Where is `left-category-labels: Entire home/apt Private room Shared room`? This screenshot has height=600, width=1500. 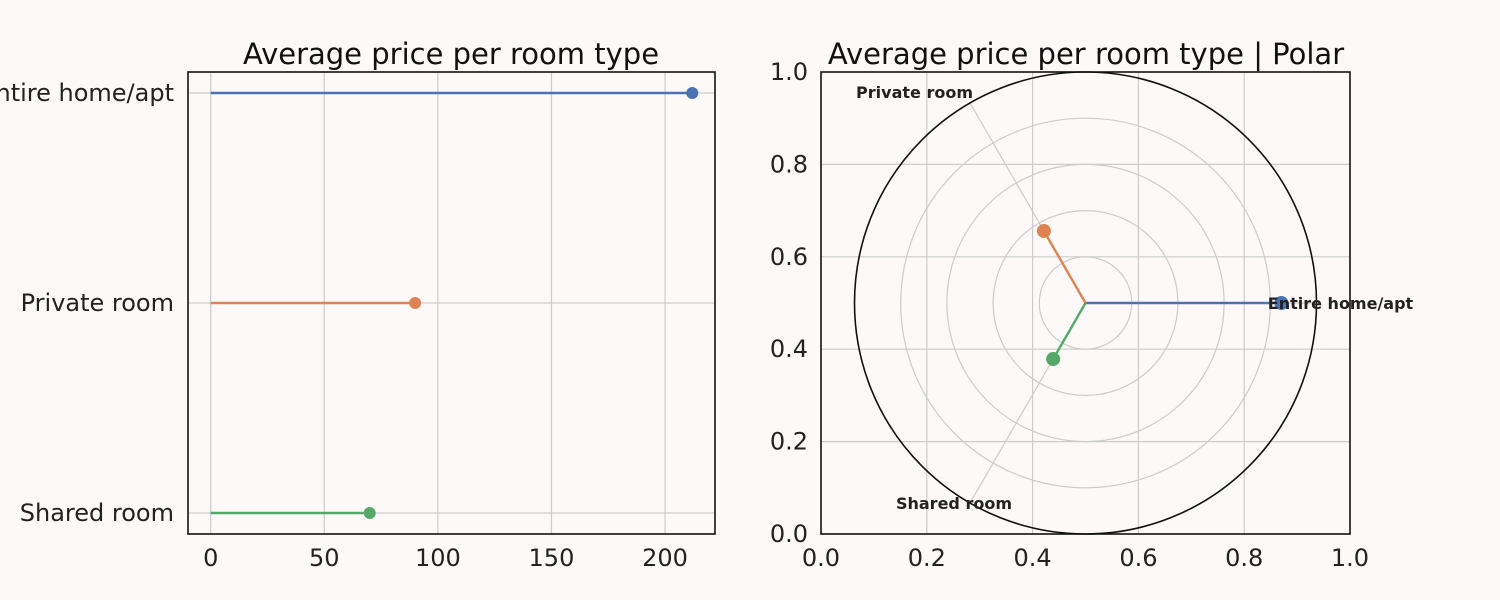 left-category-labels: Entire home/apt Private room Shared room is located at coordinates (87, 303).